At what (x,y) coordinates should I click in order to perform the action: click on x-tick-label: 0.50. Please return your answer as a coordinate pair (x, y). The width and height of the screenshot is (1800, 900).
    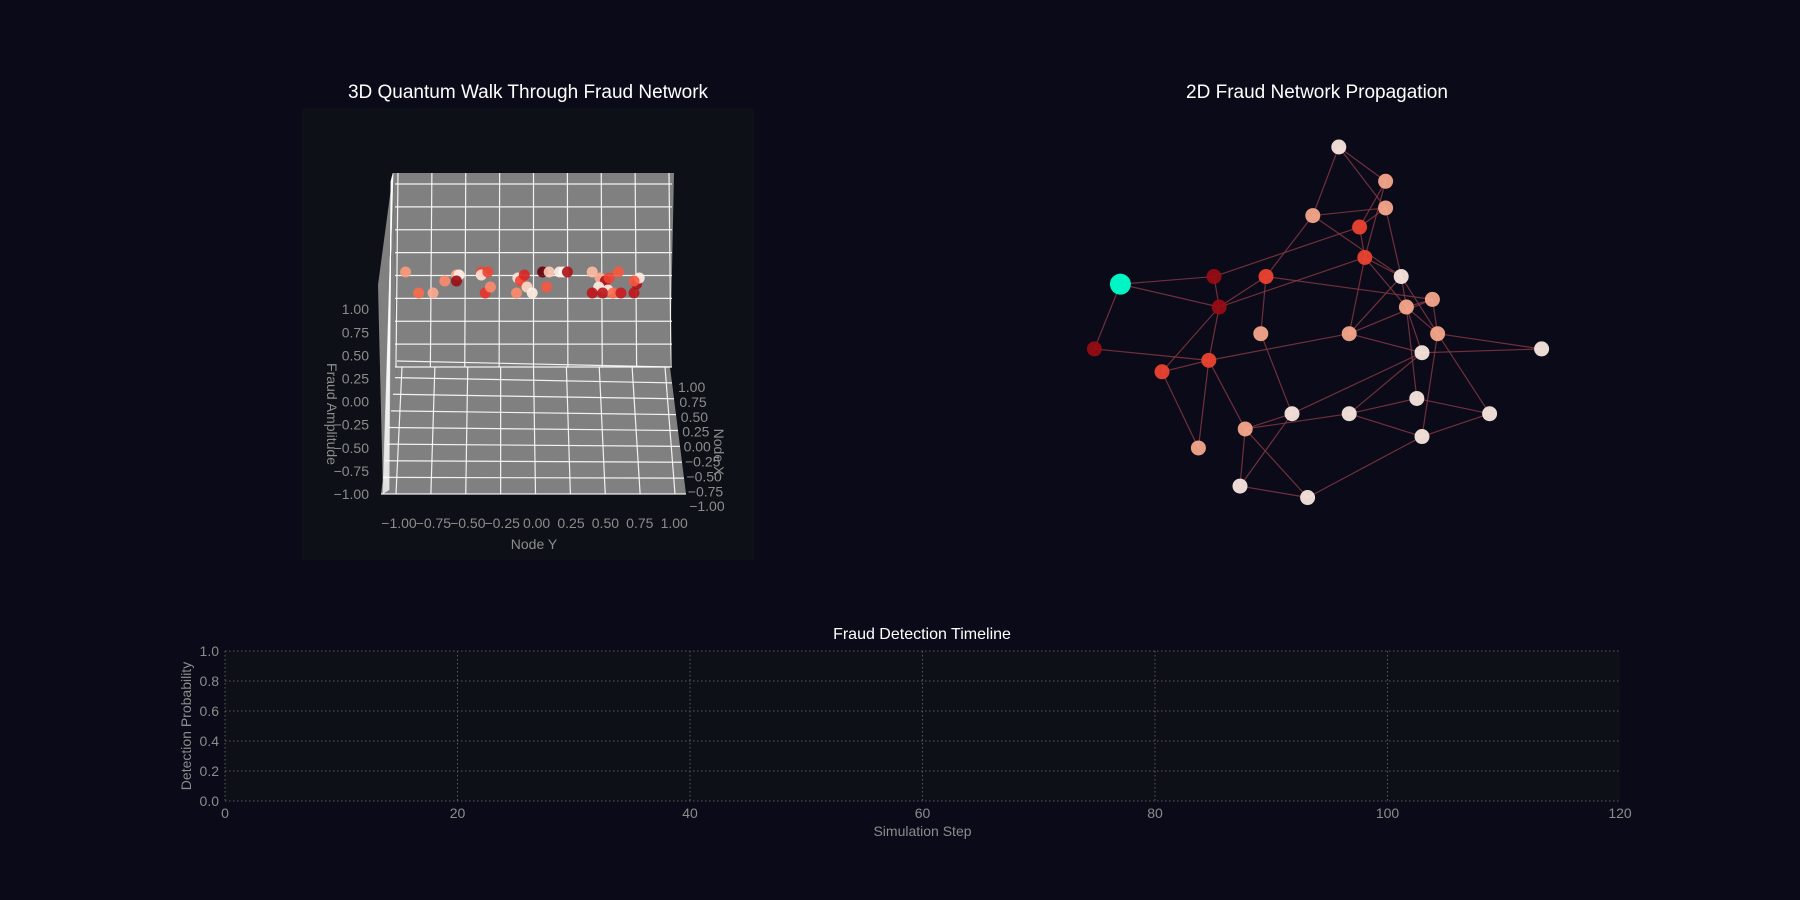
    Looking at the image, I should click on (694, 417).